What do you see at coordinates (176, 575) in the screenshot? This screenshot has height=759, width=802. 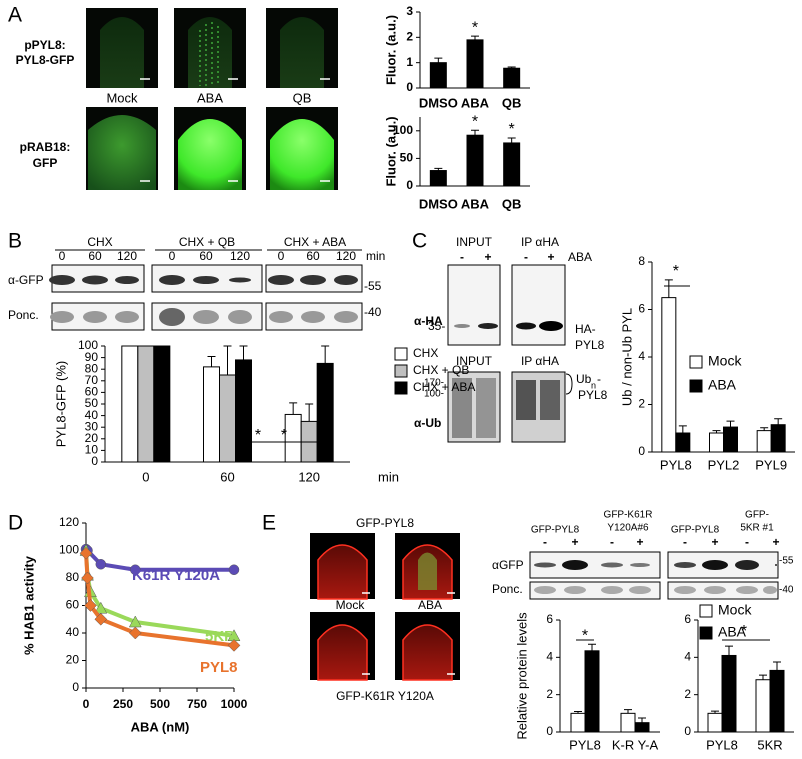 I see `series-label: K61R Y120A` at bounding box center [176, 575].